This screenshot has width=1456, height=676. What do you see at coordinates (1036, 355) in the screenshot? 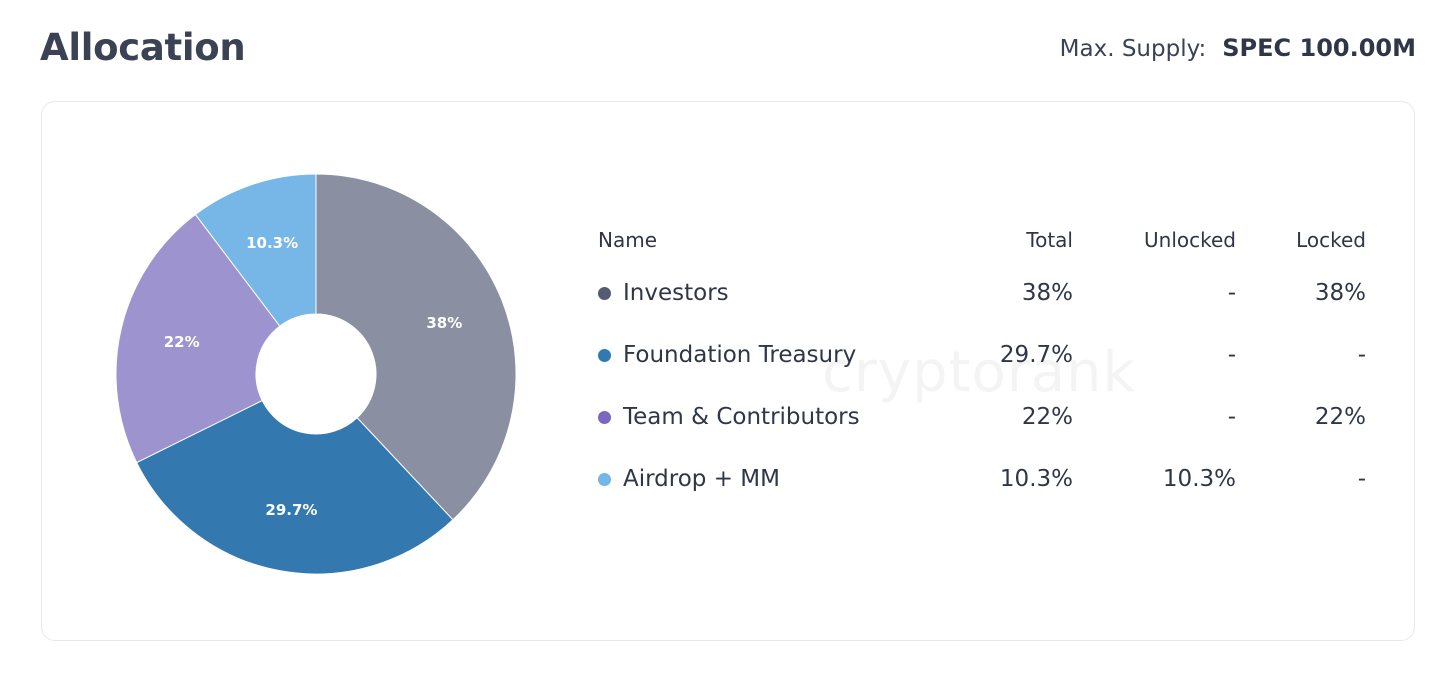
I see `row-total: 29.7%` at bounding box center [1036, 355].